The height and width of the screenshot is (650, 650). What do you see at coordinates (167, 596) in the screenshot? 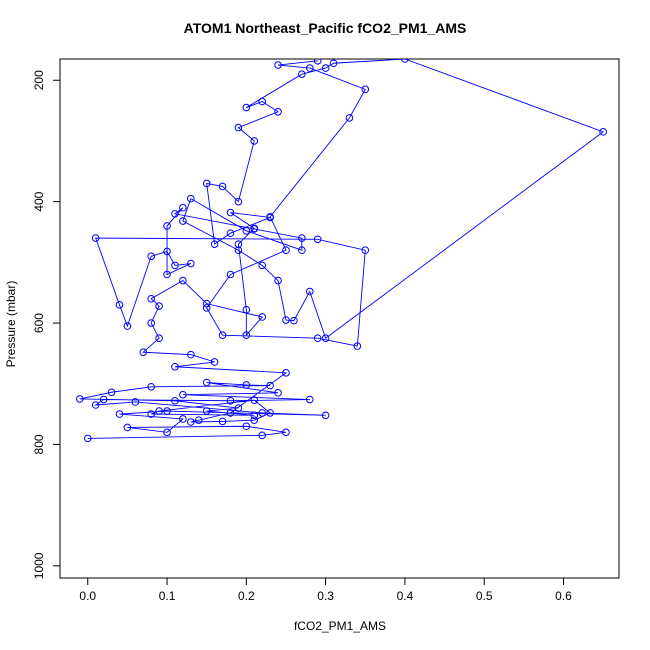
I see `x-tick-label: 0.1` at bounding box center [167, 596].